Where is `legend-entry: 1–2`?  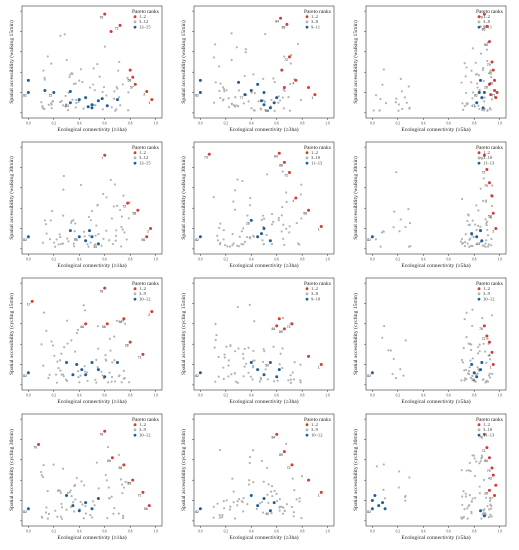 legend-entry: 1–2 is located at coordinates (315, 288).